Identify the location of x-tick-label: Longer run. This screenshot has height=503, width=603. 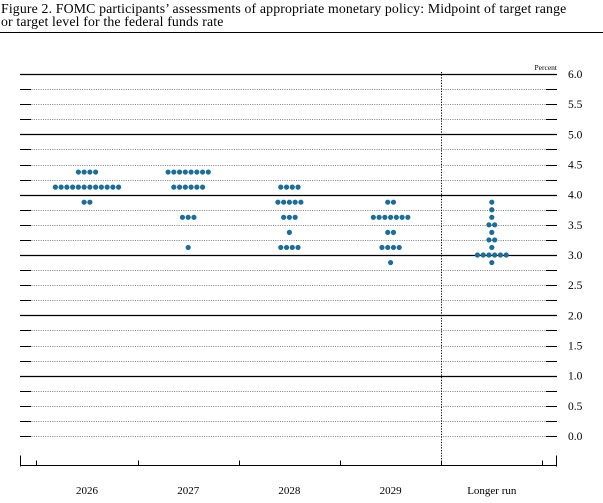
(492, 491).